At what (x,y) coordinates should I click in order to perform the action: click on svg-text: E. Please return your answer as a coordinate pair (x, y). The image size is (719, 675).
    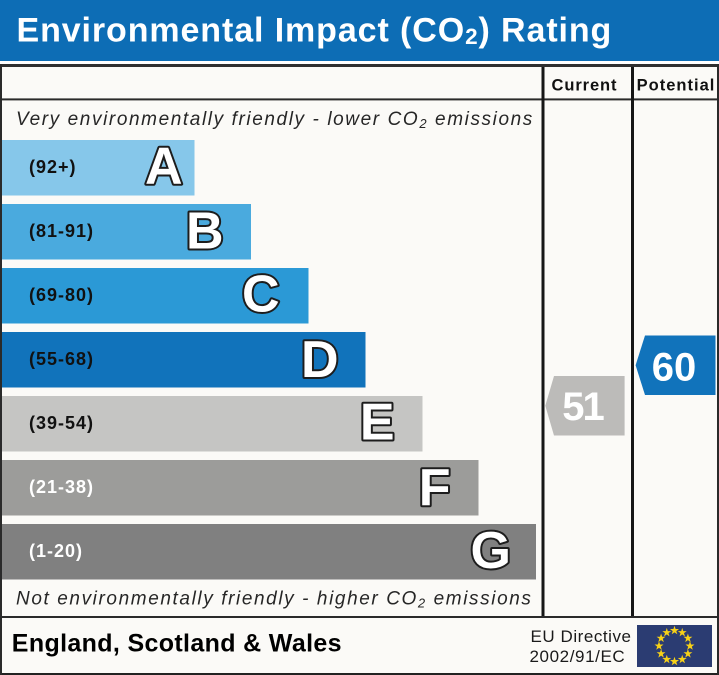
    Looking at the image, I should click on (377, 423).